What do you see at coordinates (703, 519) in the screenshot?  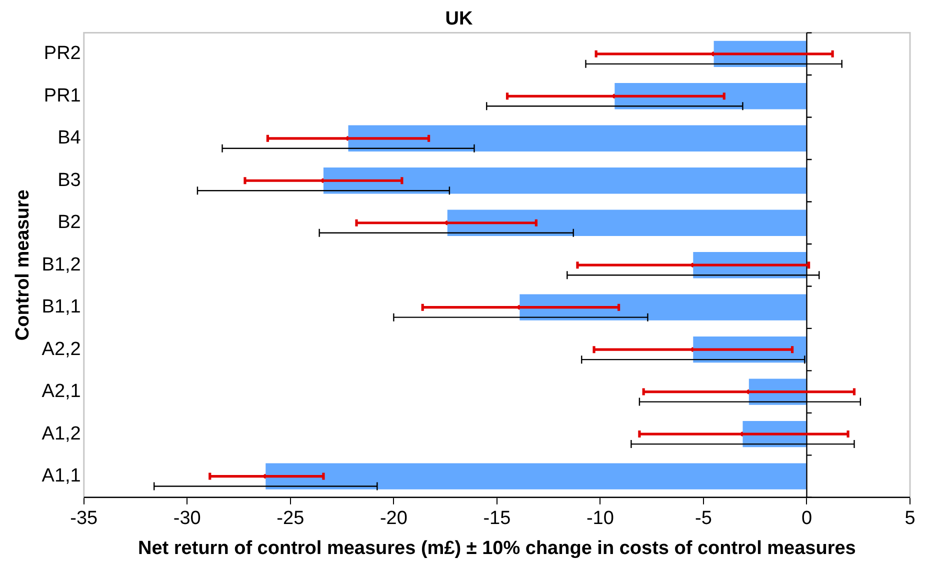 I see `x-tick-label: -5` at bounding box center [703, 519].